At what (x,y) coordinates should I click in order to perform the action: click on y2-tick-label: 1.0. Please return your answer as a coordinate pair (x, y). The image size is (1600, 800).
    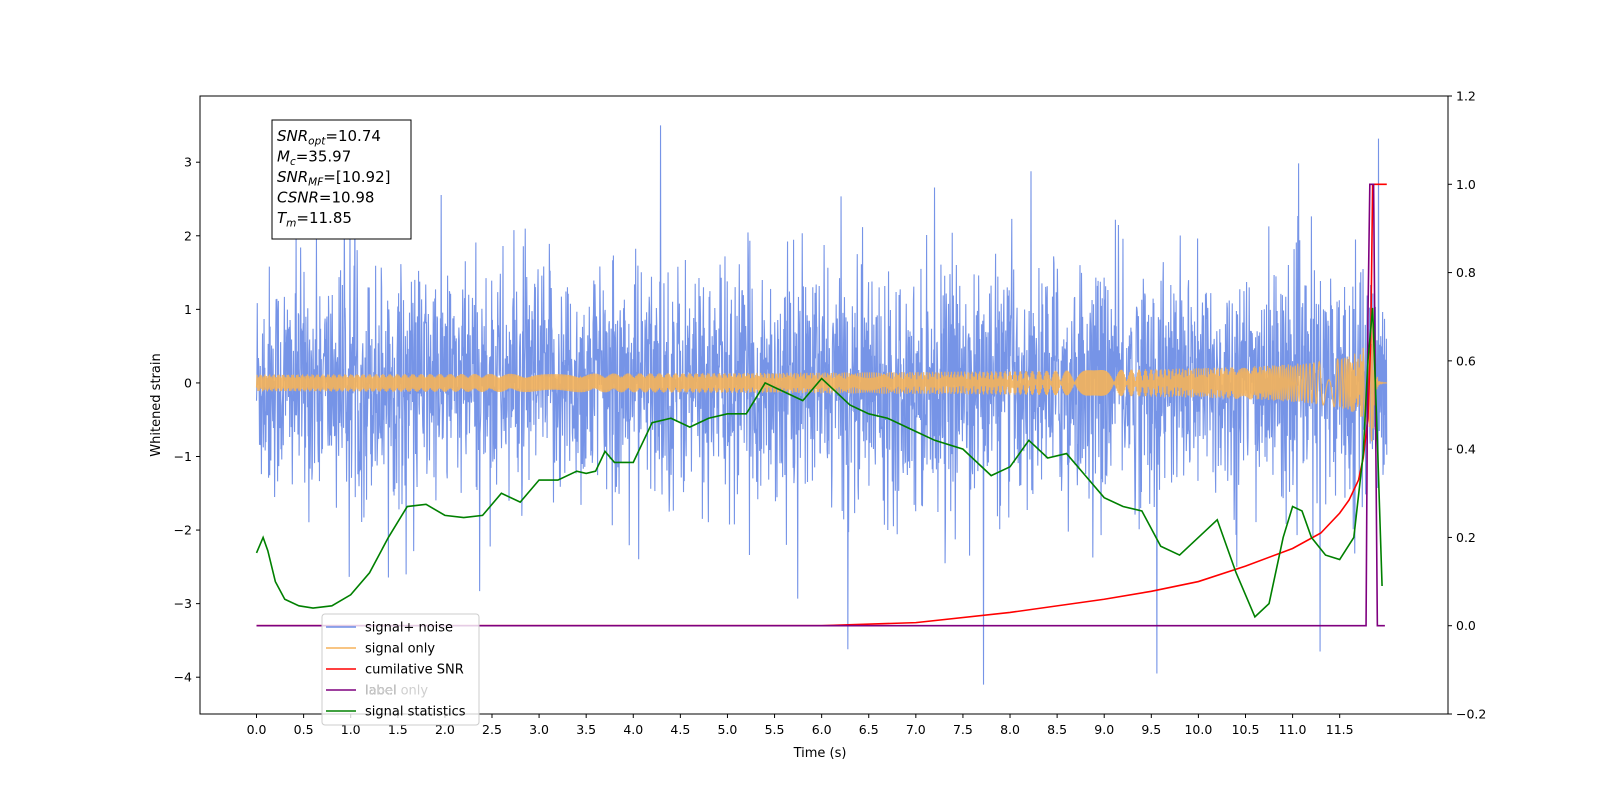
    Looking at the image, I should click on (1466, 184).